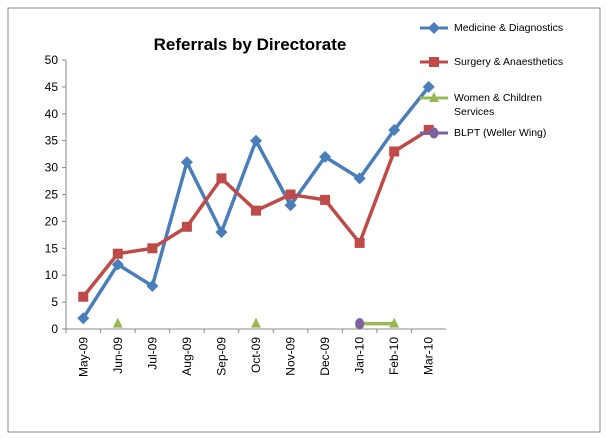 This screenshot has height=438, width=606. I want to click on legend-label: Medicine & Diagnostics, so click(509, 28).